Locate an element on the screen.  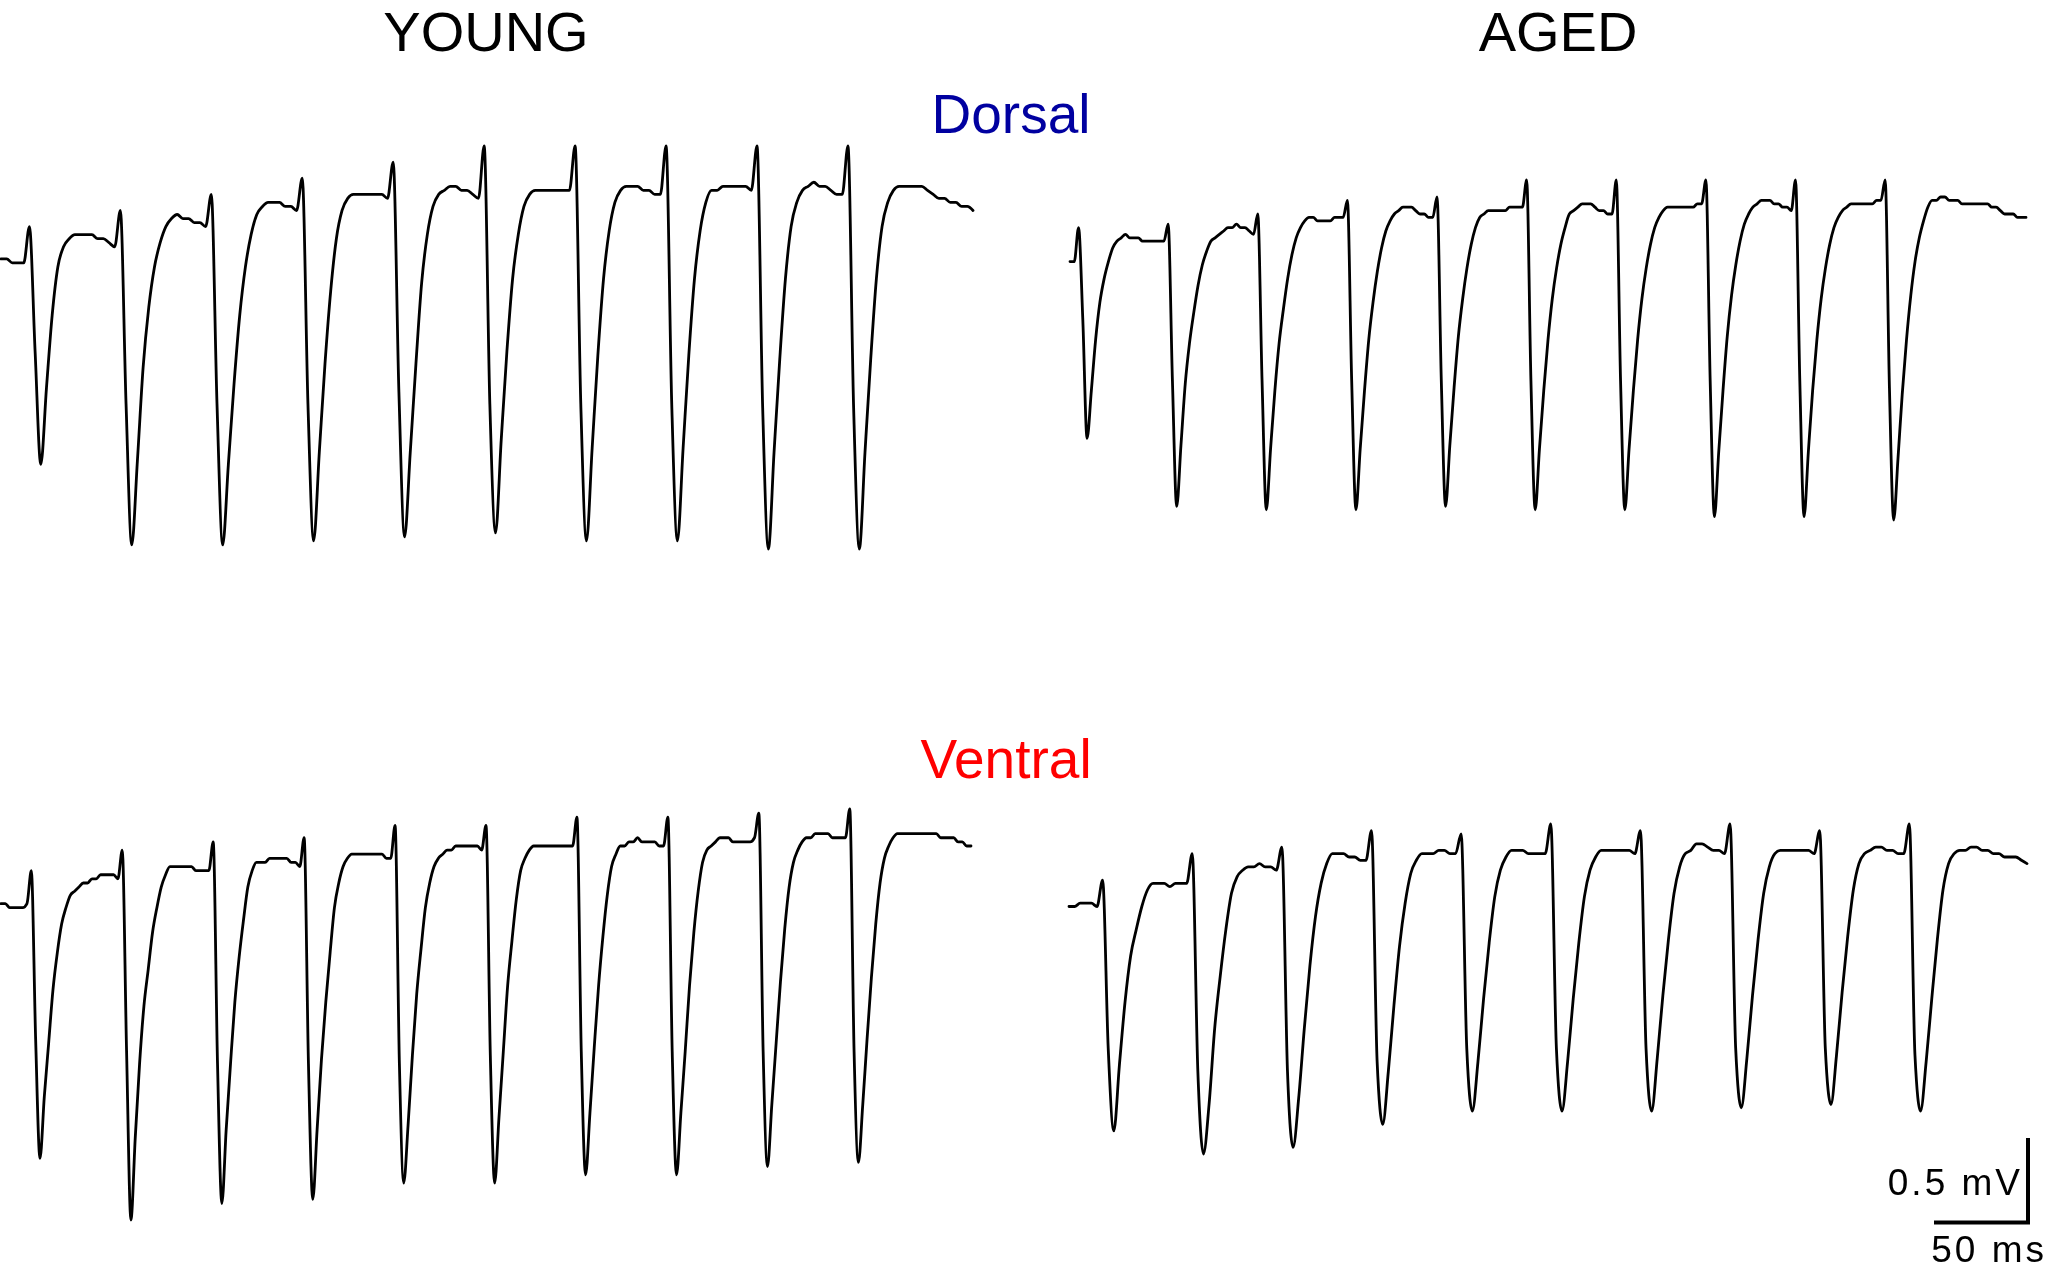
chart-subtitle: Ventral is located at coordinates (1006, 759).